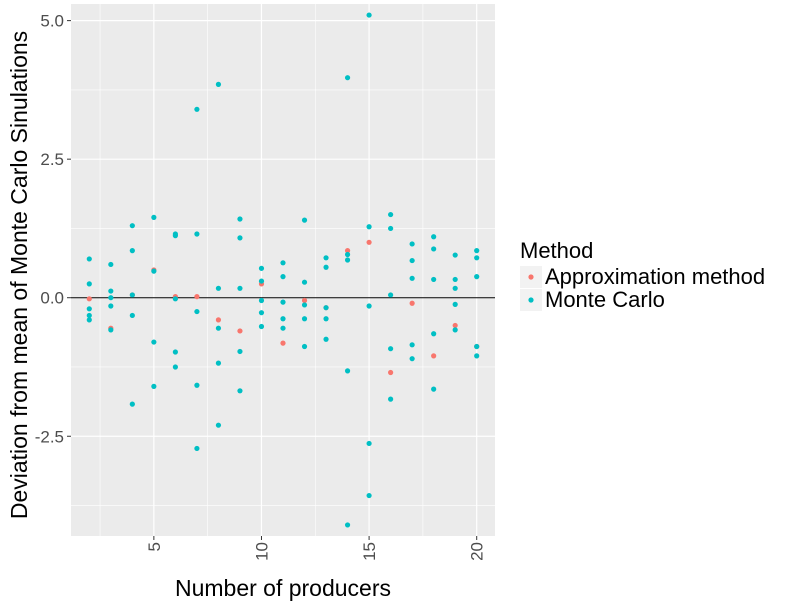 The width and height of the screenshot is (800, 606). Describe the element at coordinates (605, 299) in the screenshot. I see `legend-label: Monte Carlo` at that location.